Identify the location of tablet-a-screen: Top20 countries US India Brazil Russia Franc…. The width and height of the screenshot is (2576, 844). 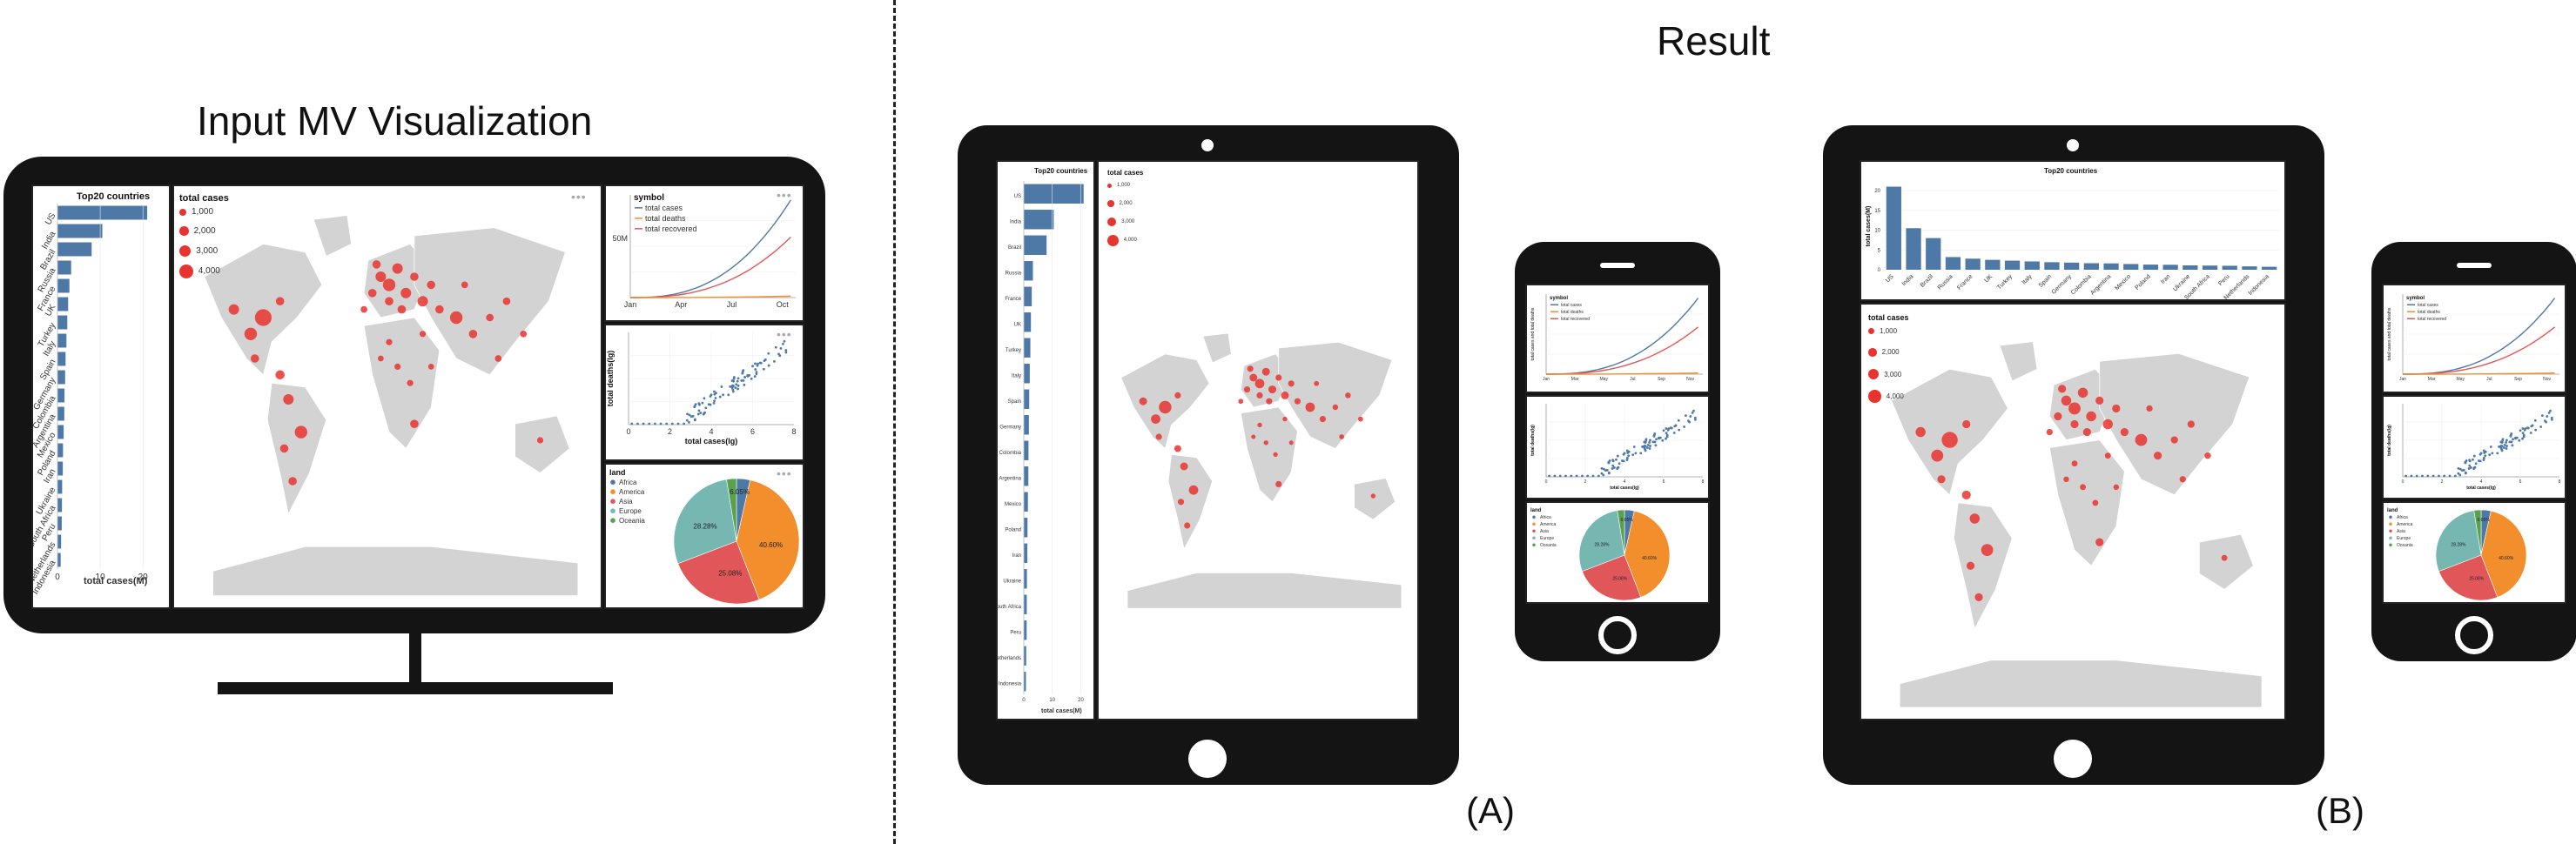
(1207, 440).